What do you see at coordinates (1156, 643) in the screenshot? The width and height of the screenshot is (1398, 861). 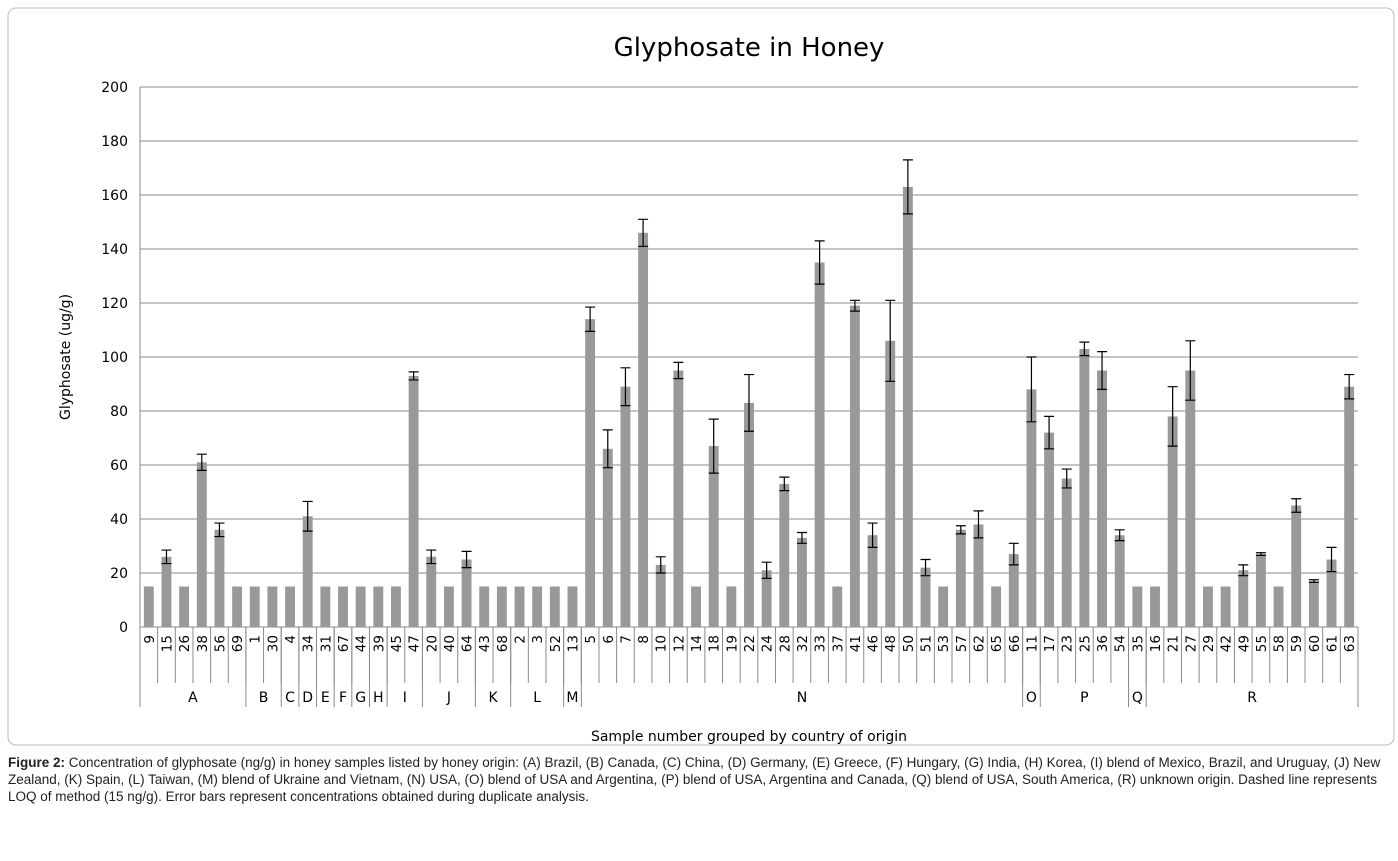 I see `x-tick-label: 16` at bounding box center [1156, 643].